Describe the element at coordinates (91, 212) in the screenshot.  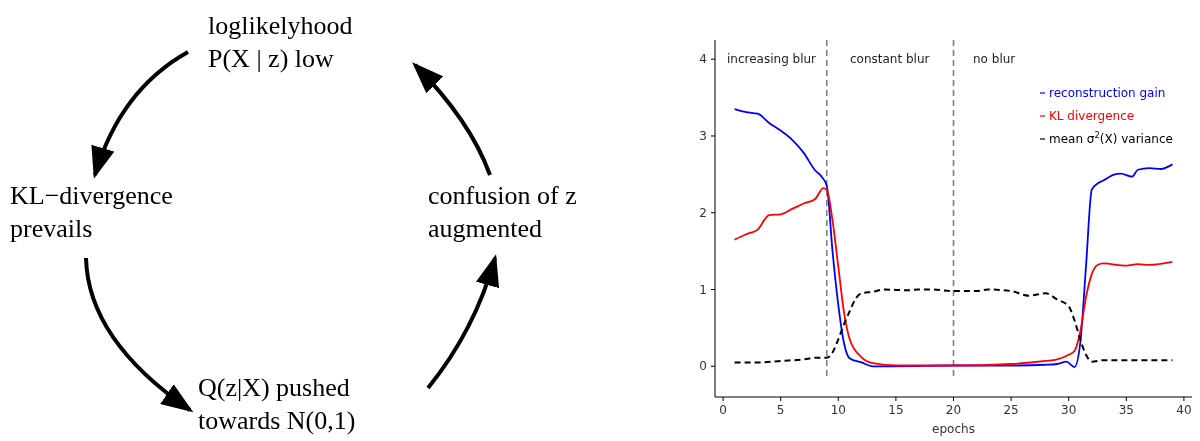
I see `text: KL−divergence prevails` at that location.